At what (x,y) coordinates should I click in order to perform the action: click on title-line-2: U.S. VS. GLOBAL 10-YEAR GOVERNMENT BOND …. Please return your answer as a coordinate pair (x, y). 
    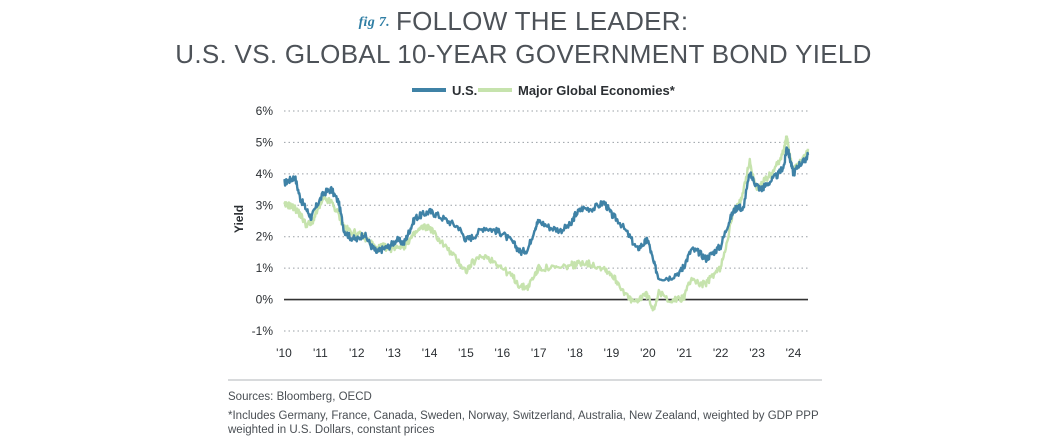
    Looking at the image, I should click on (523, 54).